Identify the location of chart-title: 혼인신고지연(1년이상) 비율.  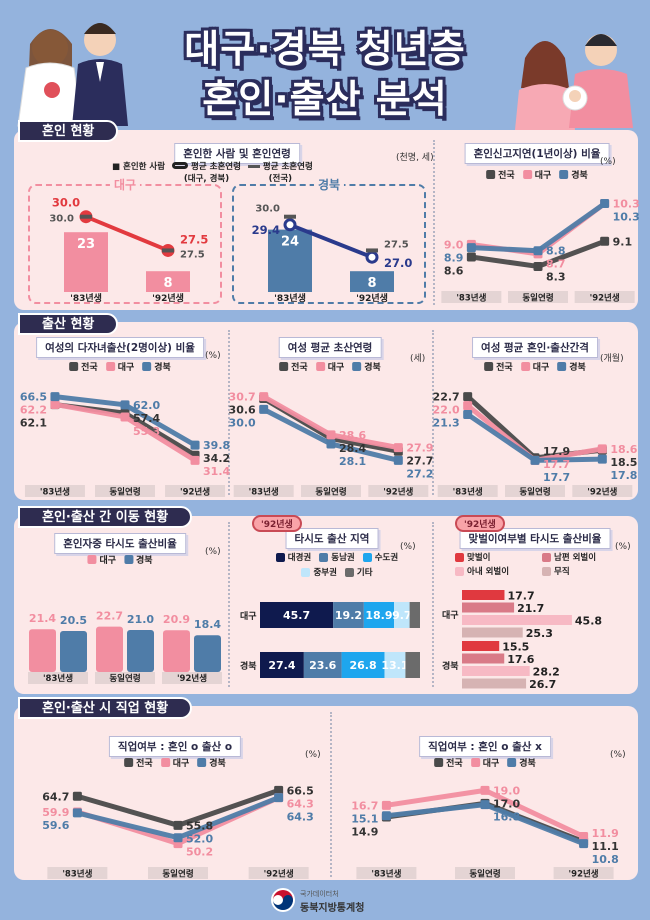
(537, 153).